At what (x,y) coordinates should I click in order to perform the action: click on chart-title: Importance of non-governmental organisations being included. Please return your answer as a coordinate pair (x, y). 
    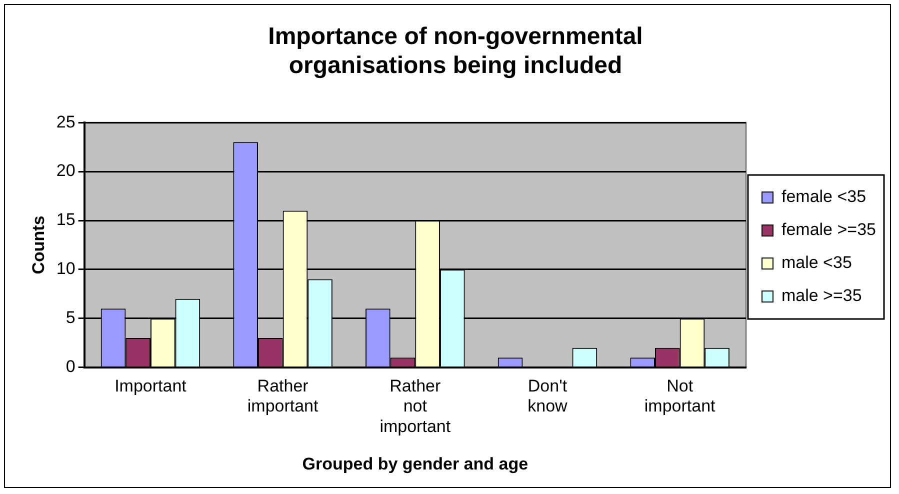
    Looking at the image, I should click on (455, 51).